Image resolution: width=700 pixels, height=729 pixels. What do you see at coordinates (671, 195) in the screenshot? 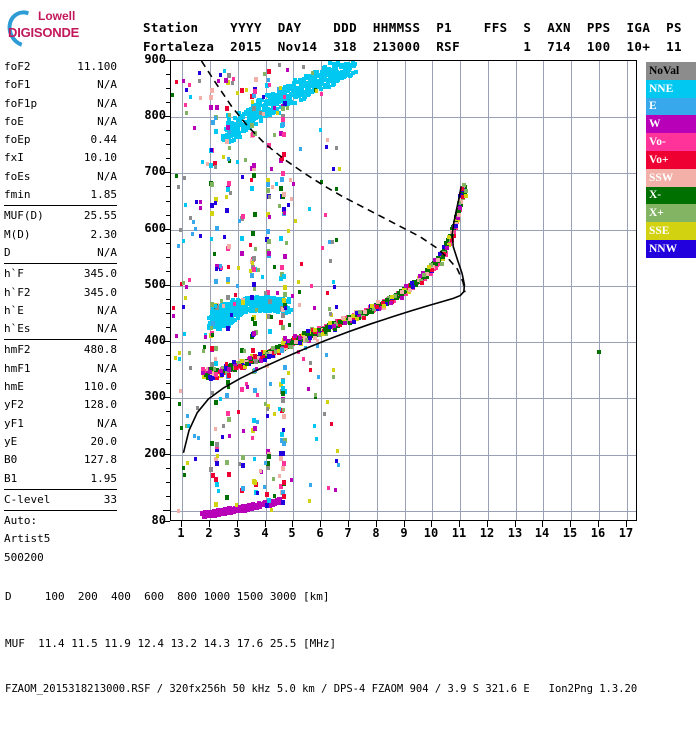
I see `legend-item-x-: X-` at bounding box center [671, 195].